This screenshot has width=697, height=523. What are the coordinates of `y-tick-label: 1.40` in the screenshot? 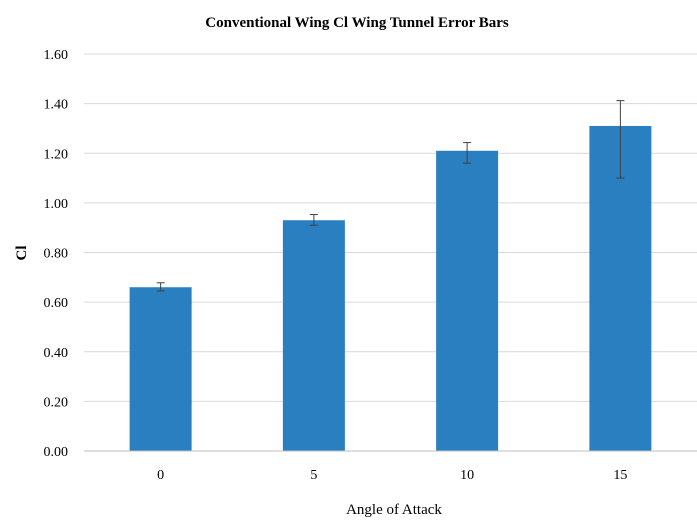 It's located at (56, 105).